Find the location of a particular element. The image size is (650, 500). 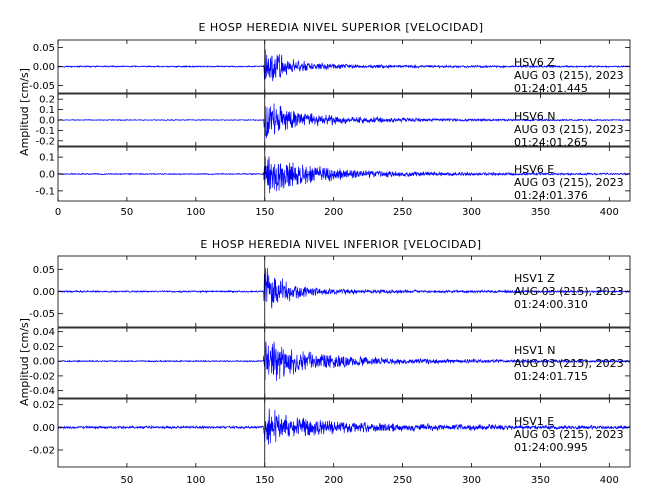

top-chart-ylabel: Amplitud [cm/s] is located at coordinates (24, 112).